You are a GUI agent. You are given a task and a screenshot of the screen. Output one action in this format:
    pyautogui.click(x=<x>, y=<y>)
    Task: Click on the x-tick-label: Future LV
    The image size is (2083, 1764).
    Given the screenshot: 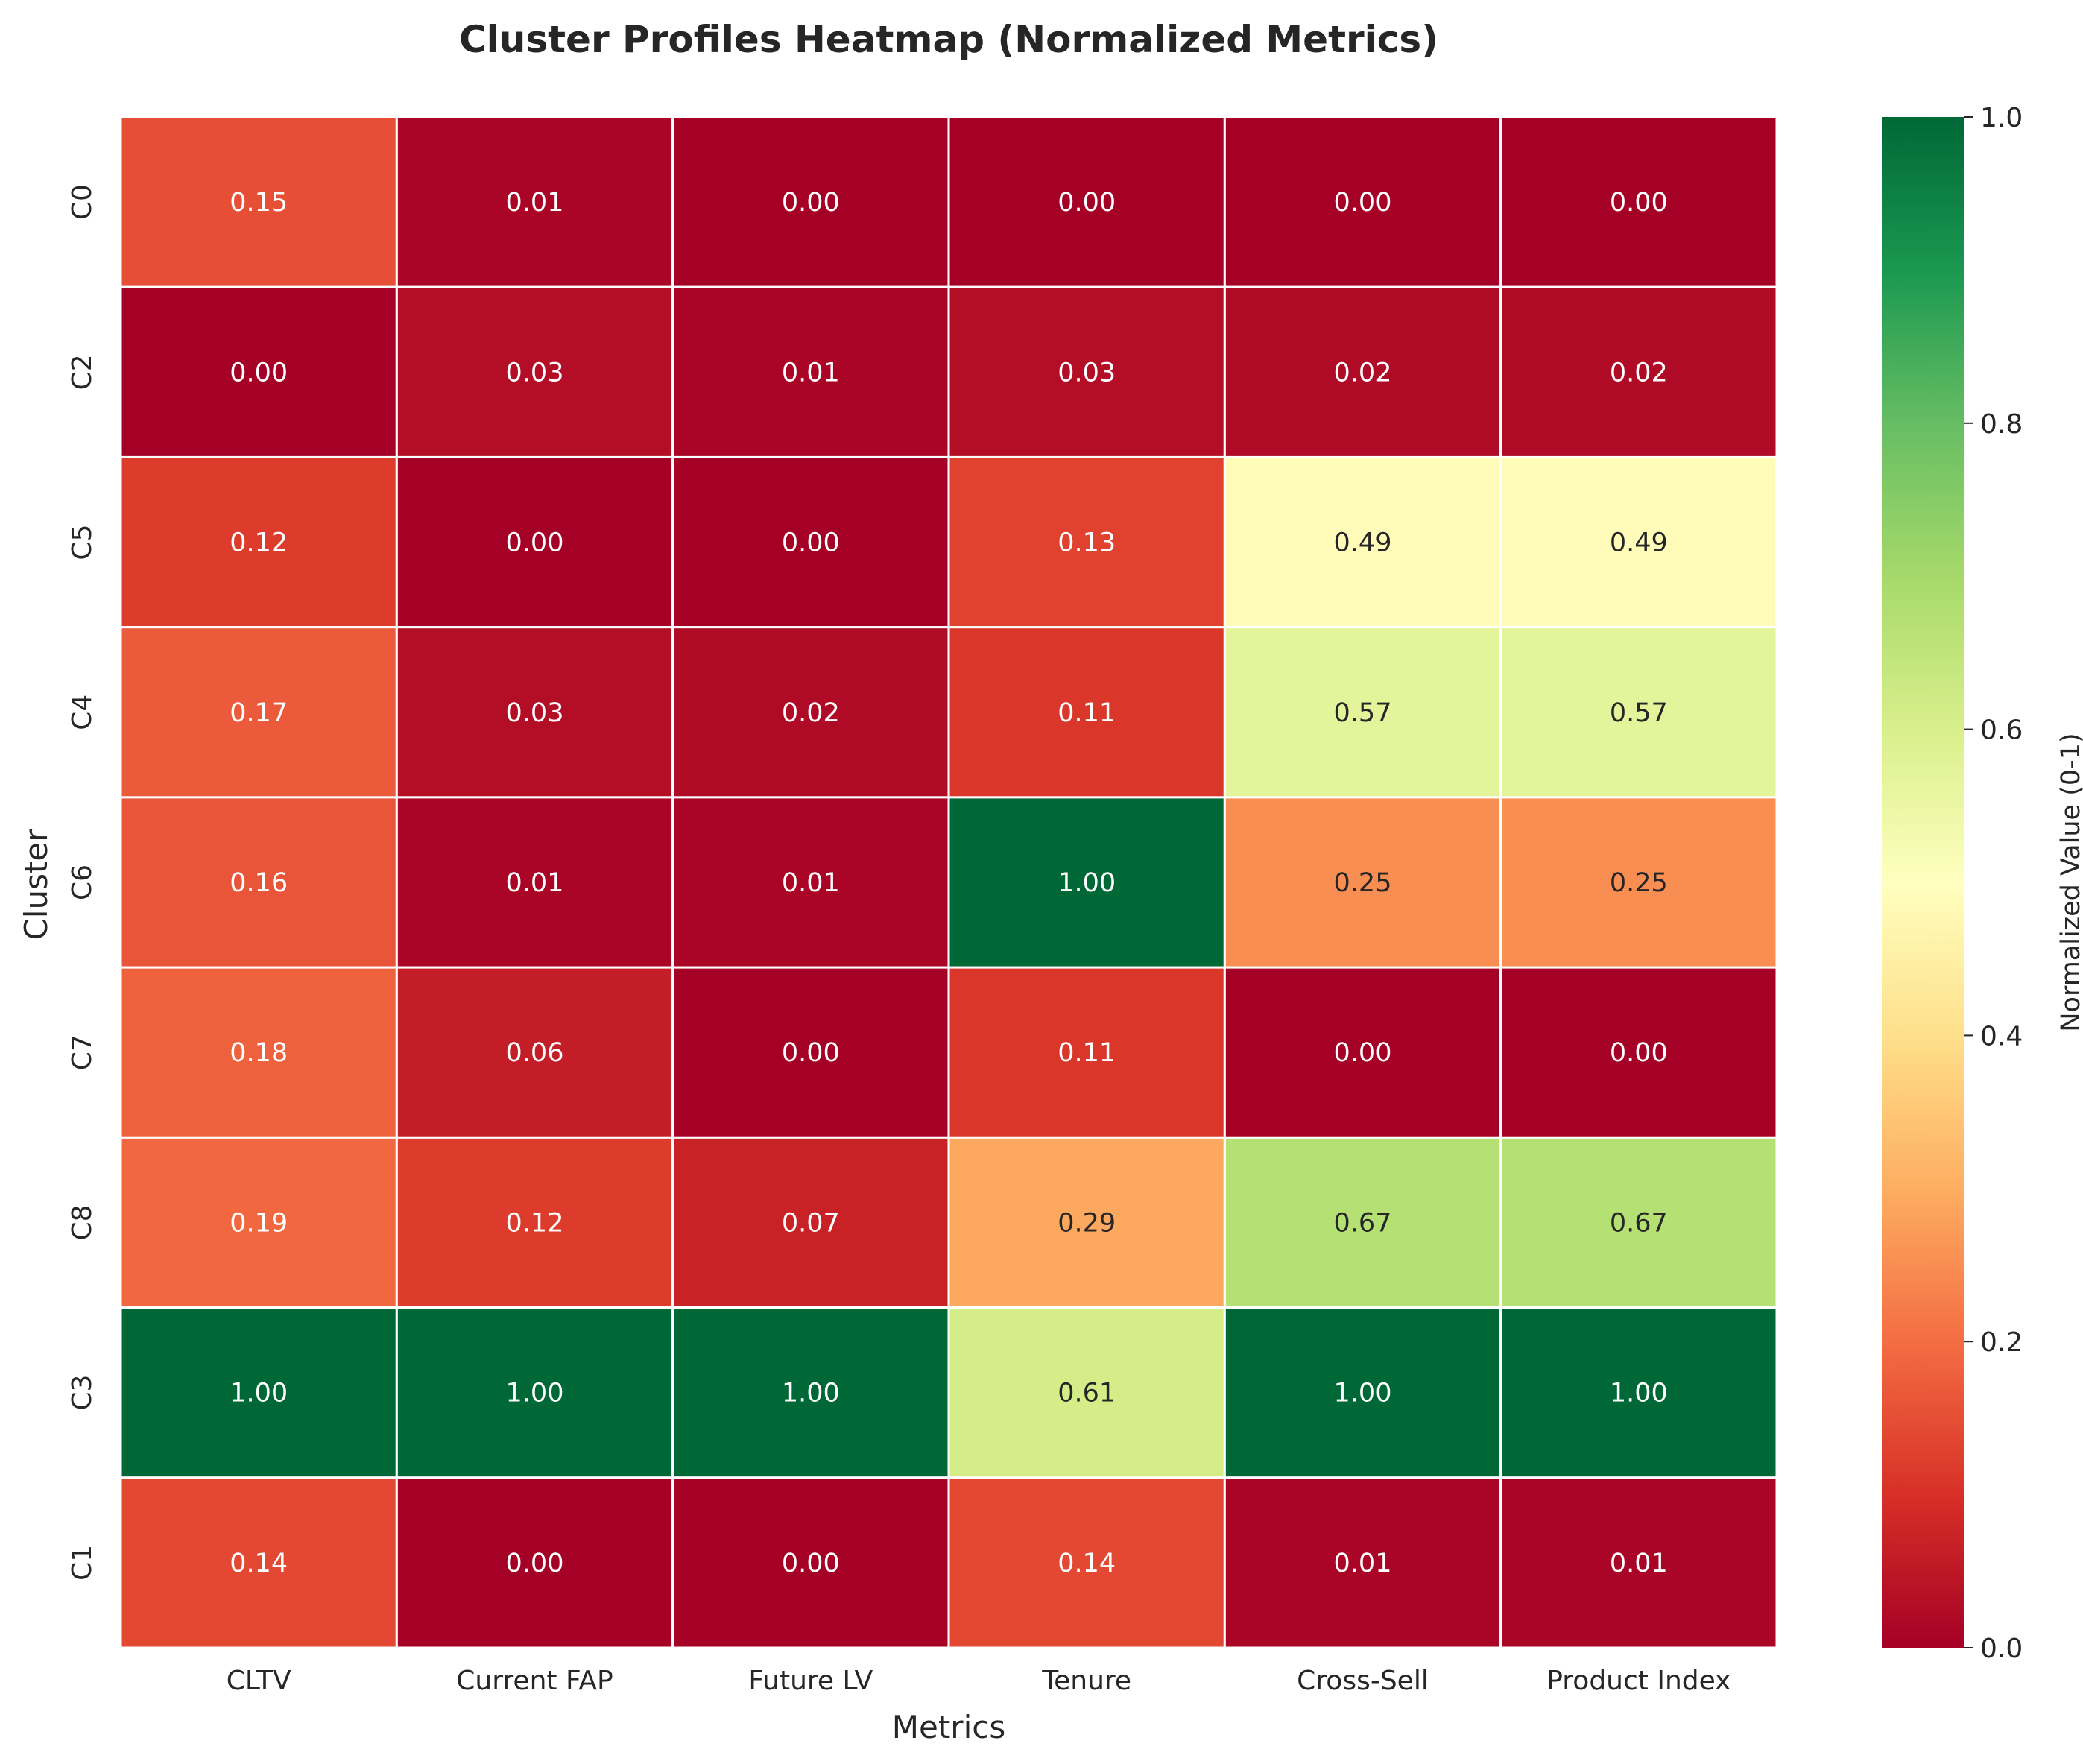 What is the action you would take?
    pyautogui.click(x=810, y=1681)
    